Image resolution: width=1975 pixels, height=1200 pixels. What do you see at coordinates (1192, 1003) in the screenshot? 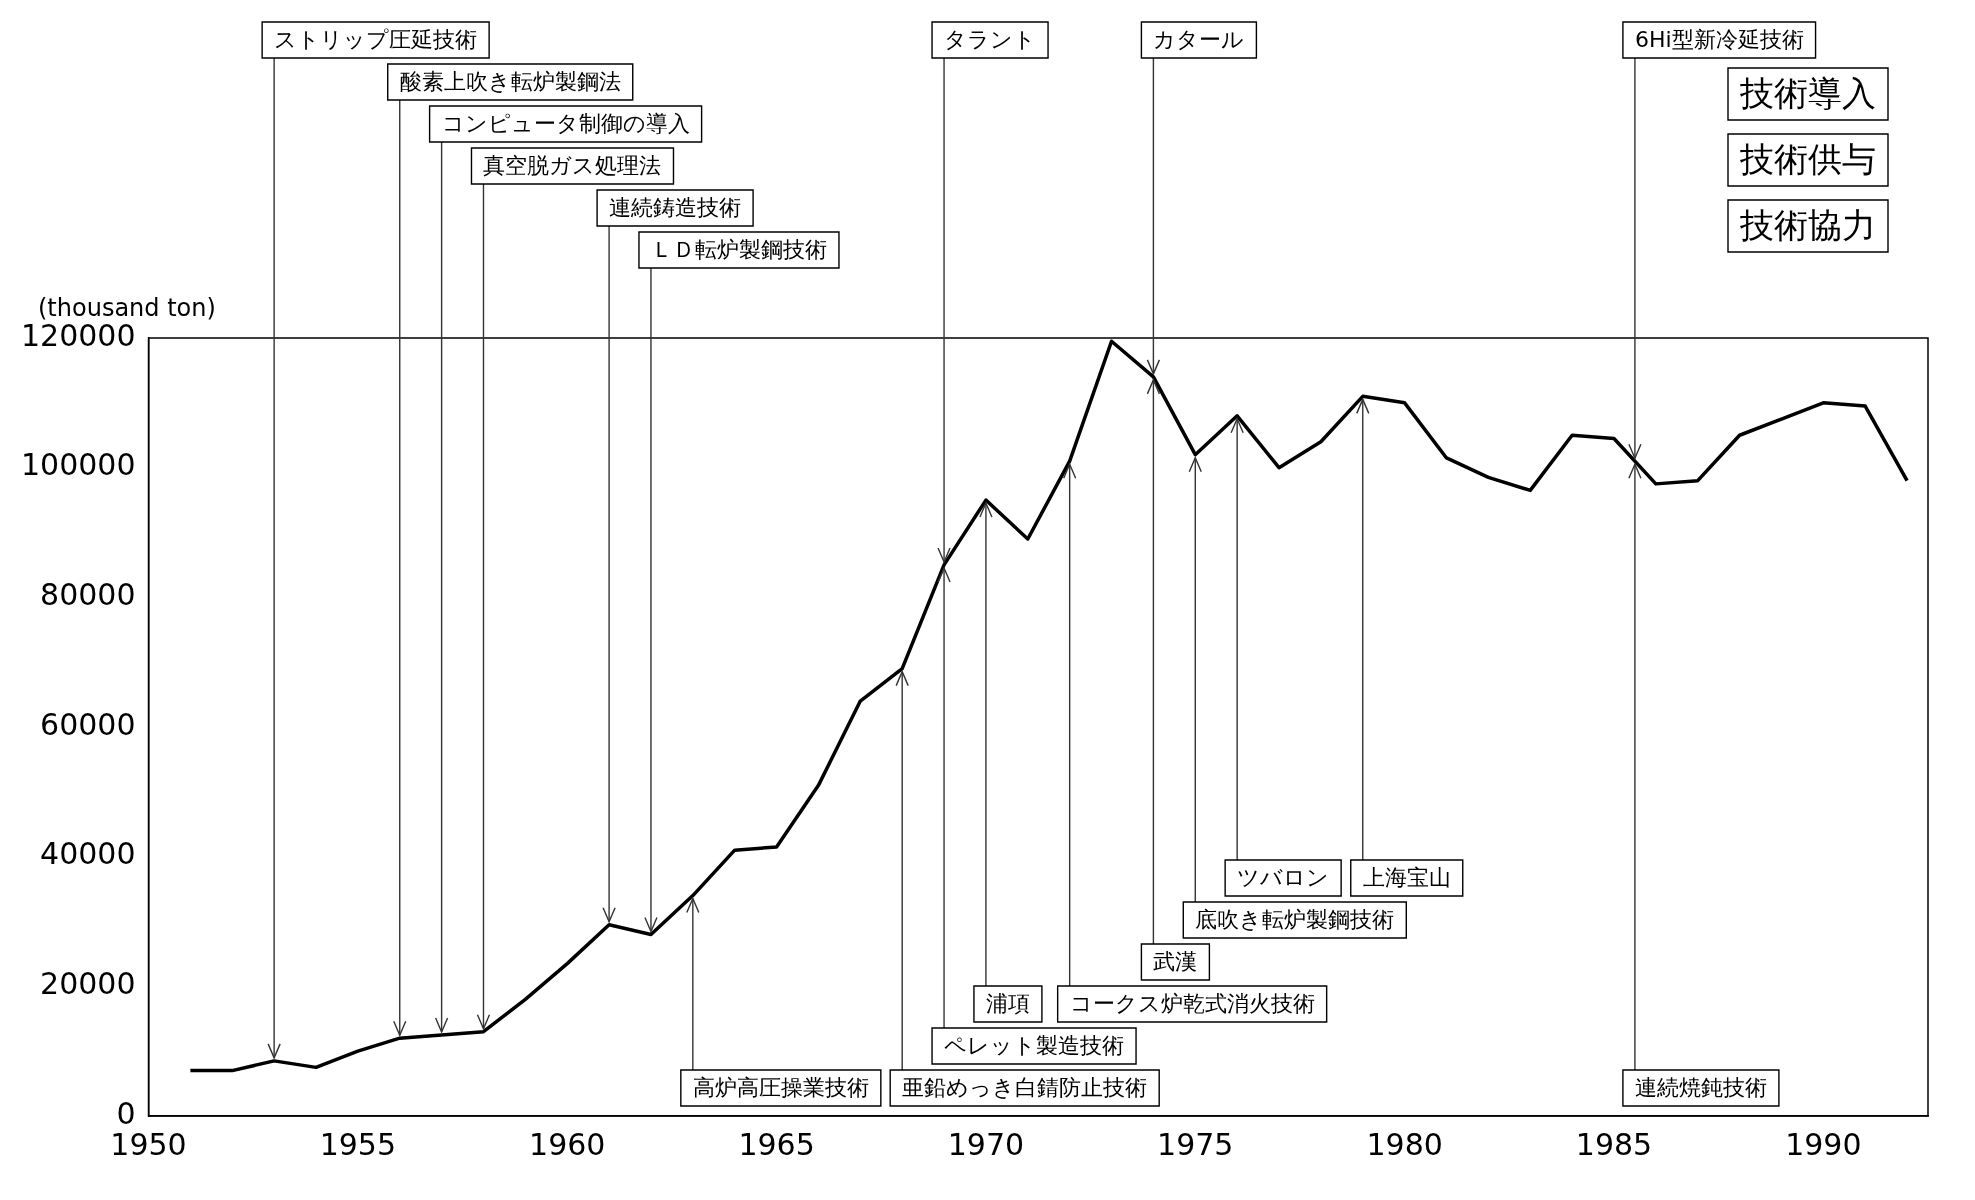
I see `annotation: コークス炉乾式消火技術` at bounding box center [1192, 1003].